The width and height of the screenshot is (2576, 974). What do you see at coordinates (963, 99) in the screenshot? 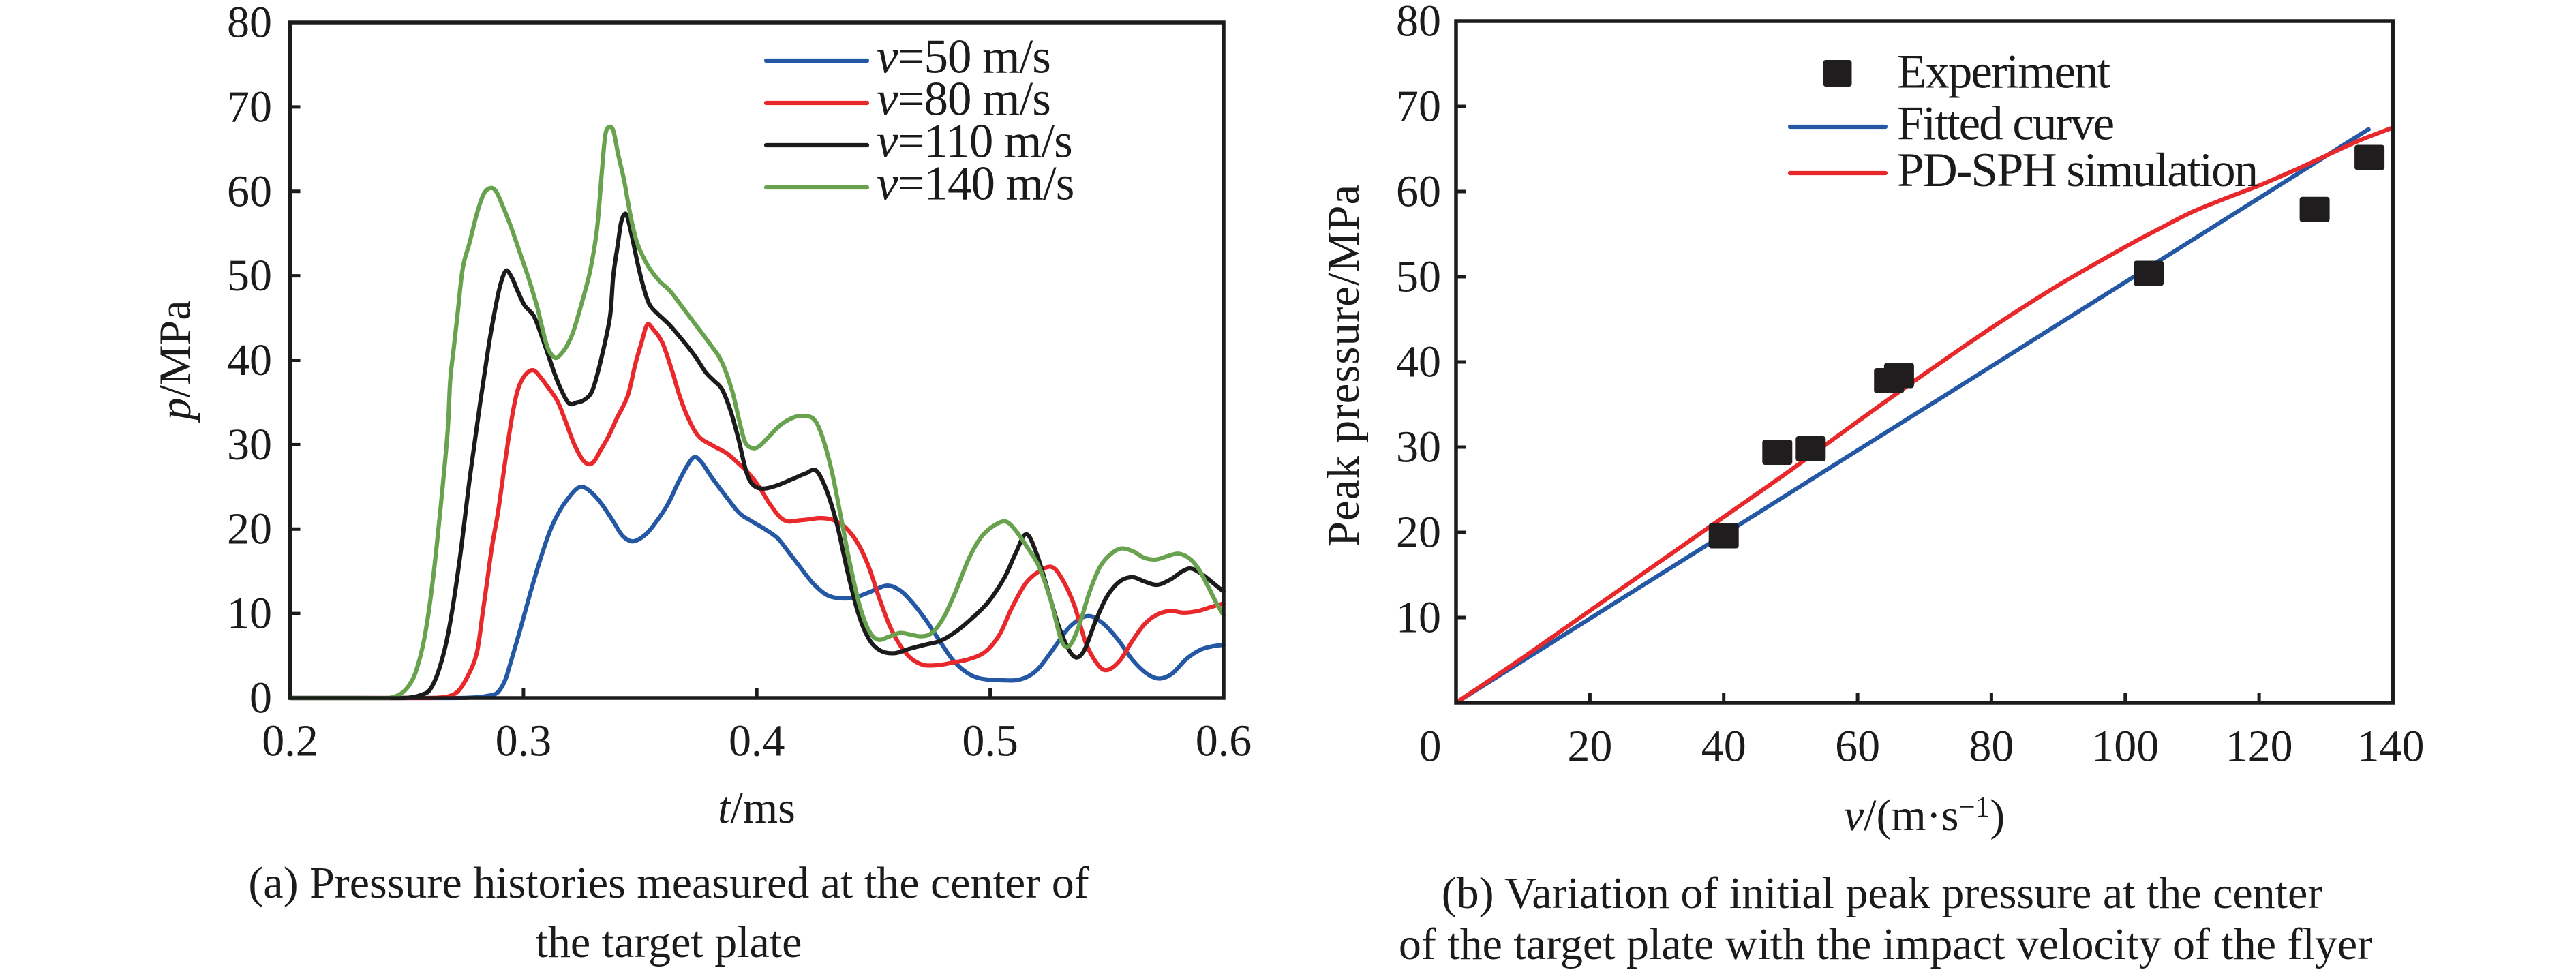
I see `svg-text: v=80 m/s` at bounding box center [963, 99].